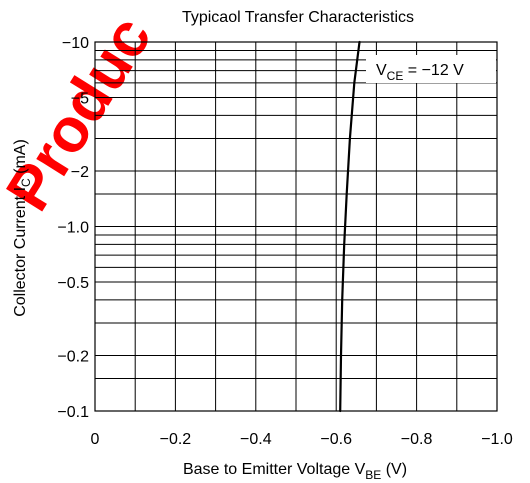 This screenshot has height=483, width=530. Describe the element at coordinates (373, 475) in the screenshot. I see `x-axis-title-sub: BE` at that location.